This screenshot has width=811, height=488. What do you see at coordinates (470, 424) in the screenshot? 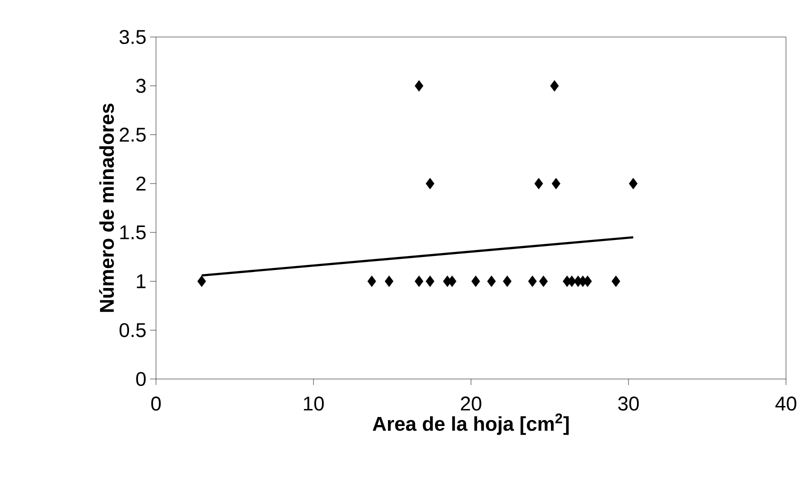
I see `x-axis-title: Area de la hoja [cm$^{2}$]` at bounding box center [470, 424].